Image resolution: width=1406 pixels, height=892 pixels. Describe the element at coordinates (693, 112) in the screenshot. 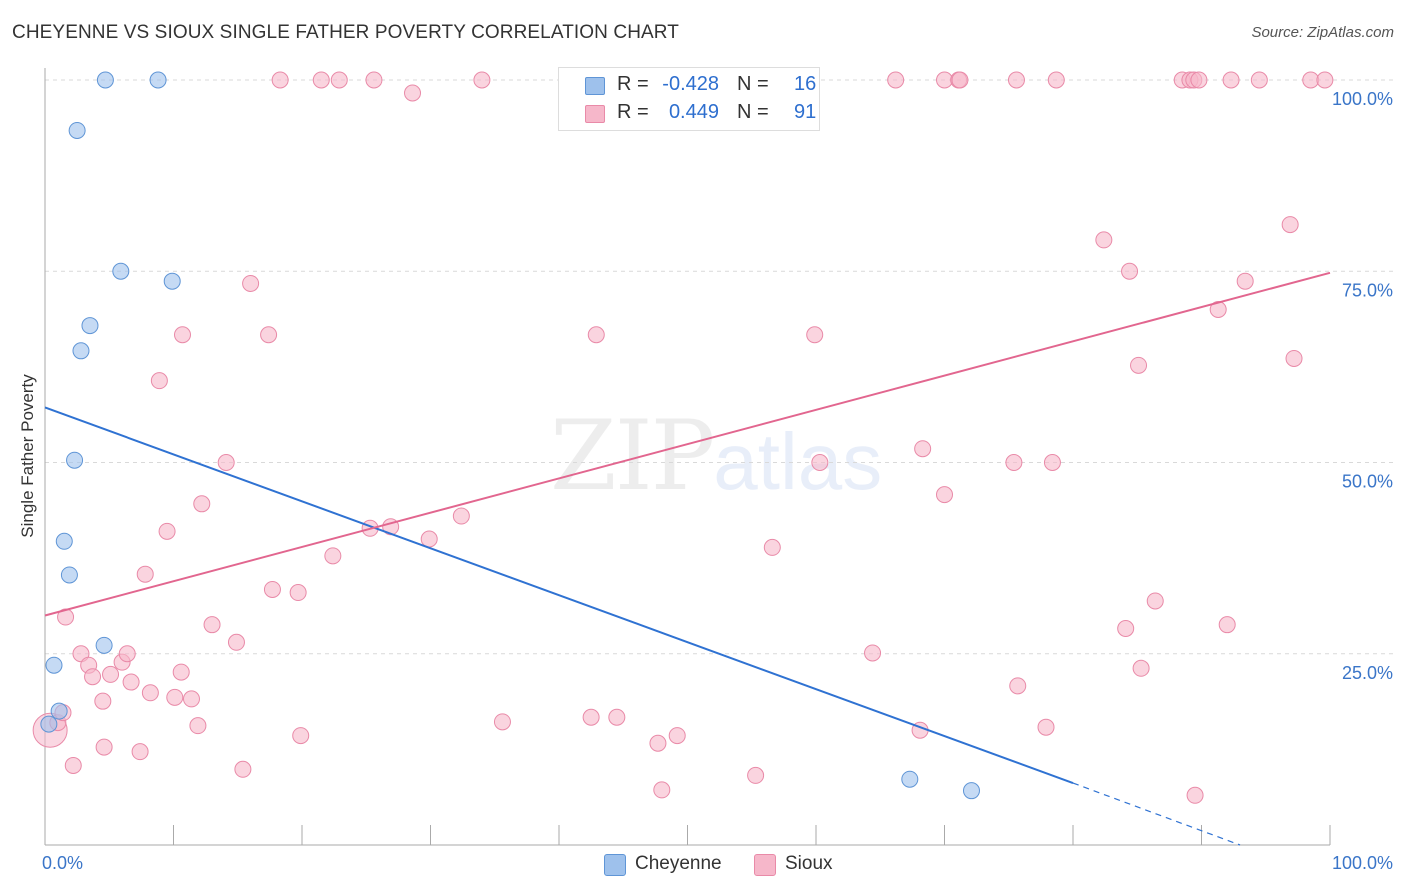

I see `sioux-r-value: 0.449` at that location.